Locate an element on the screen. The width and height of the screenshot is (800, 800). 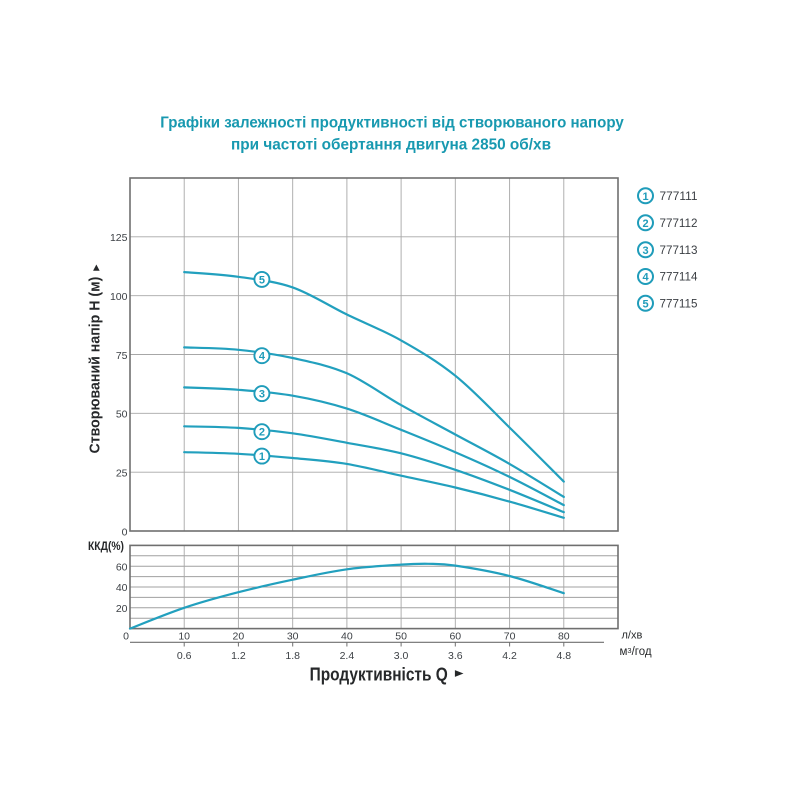
svg-text: 4.2 is located at coordinates (509, 656).